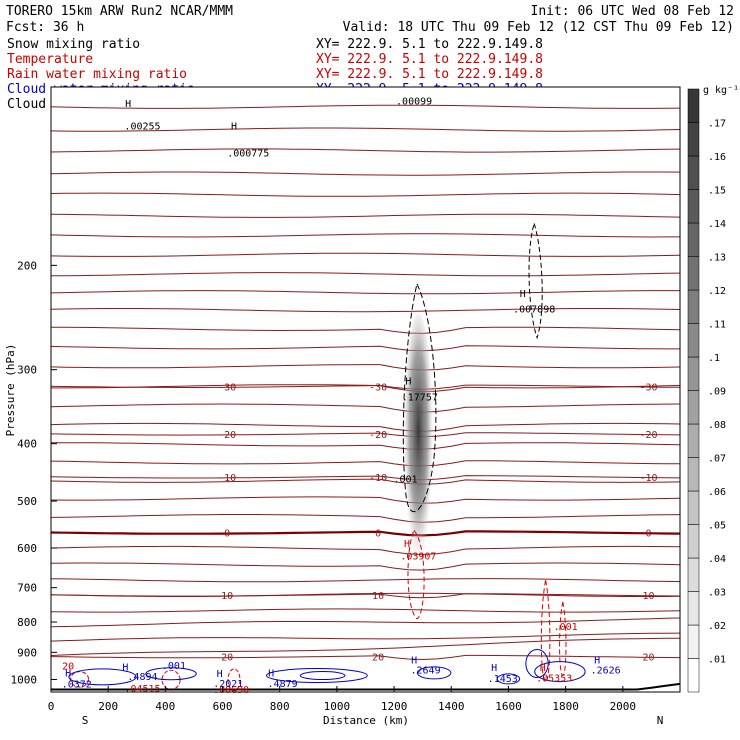 This screenshot has width=740, height=740. Describe the element at coordinates (606, 671) in the screenshot. I see `contour-annotation: .2626` at that location.